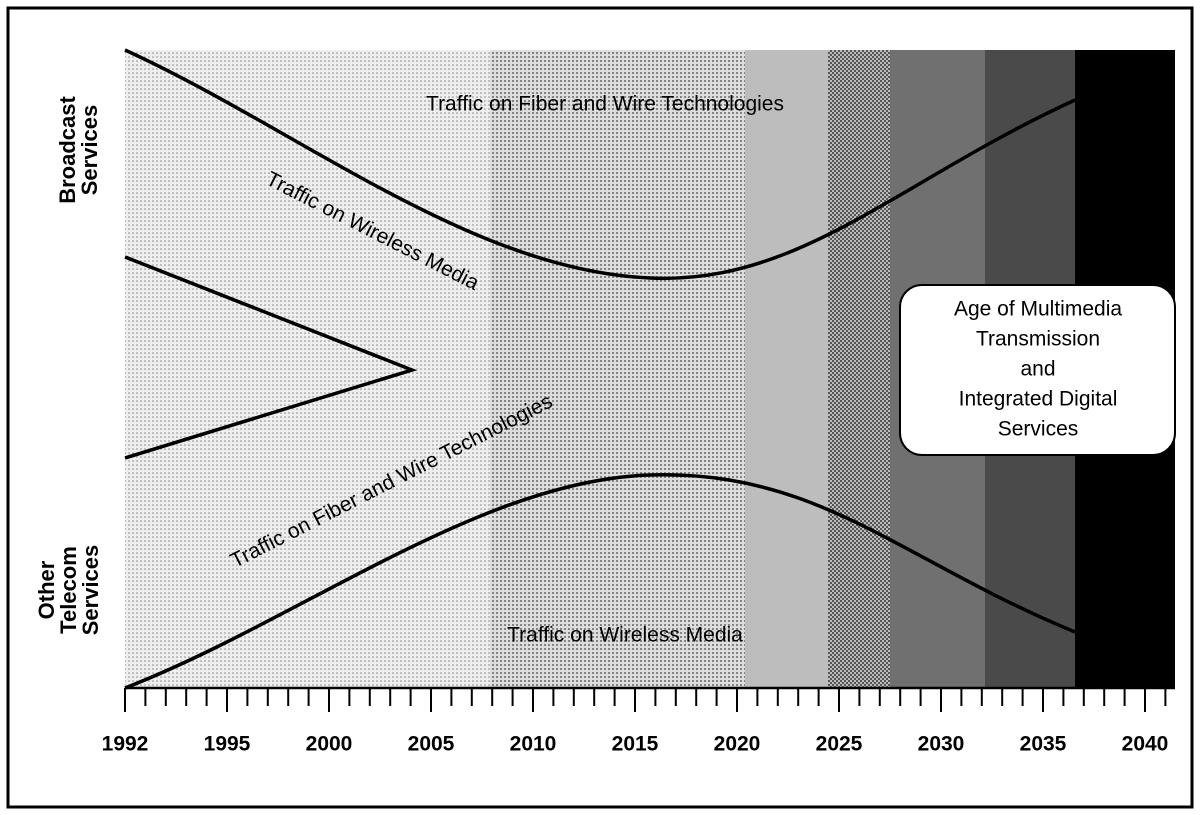 This screenshot has height=815, width=1200. What do you see at coordinates (1038, 309) in the screenshot?
I see `callout-line: Age of Multimedia` at bounding box center [1038, 309].